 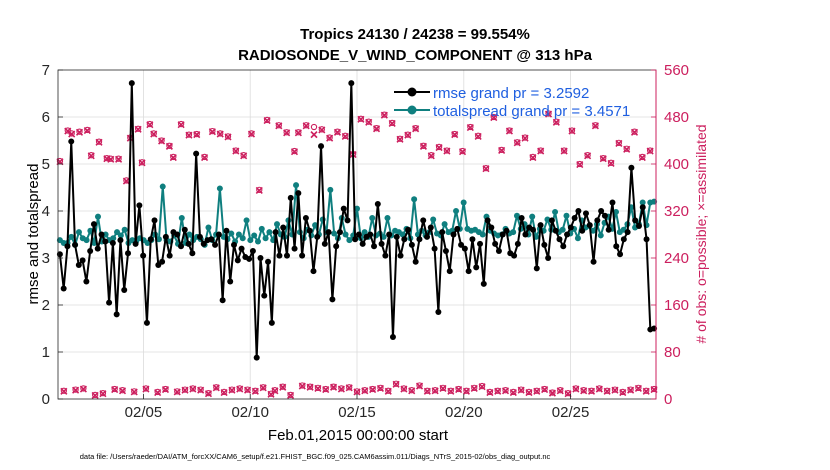 I want to click on x-axis-ticks: 02/05 02/10 02/15 02/20 02/25, so click(x=357, y=407).